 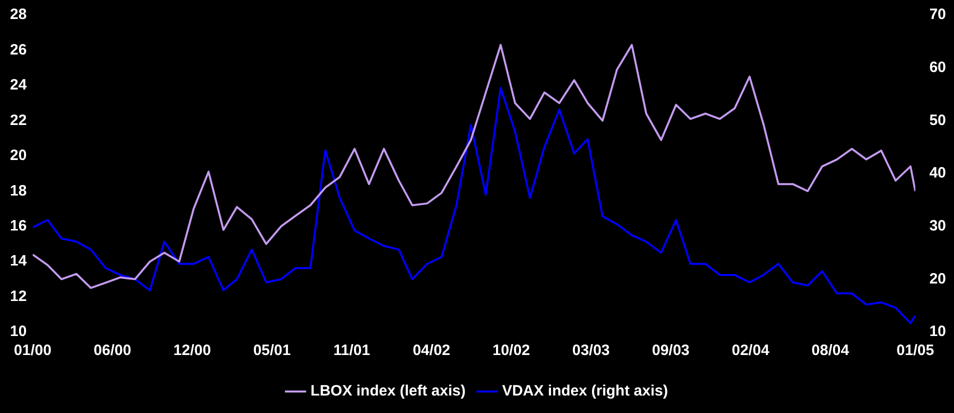 What do you see at coordinates (915, 351) in the screenshot?
I see `x-tick-label: 01/05` at bounding box center [915, 351].